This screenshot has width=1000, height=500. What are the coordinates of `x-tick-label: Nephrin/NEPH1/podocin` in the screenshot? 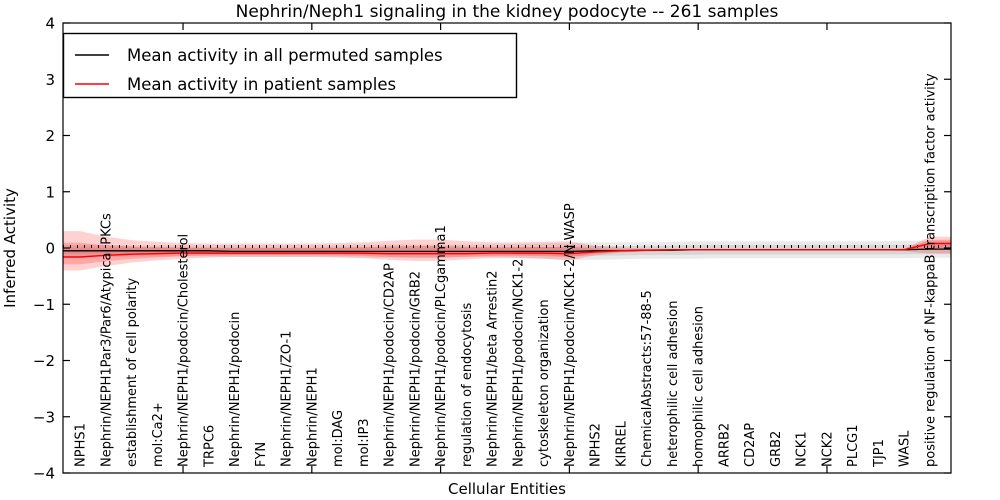 It's located at (235, 389).